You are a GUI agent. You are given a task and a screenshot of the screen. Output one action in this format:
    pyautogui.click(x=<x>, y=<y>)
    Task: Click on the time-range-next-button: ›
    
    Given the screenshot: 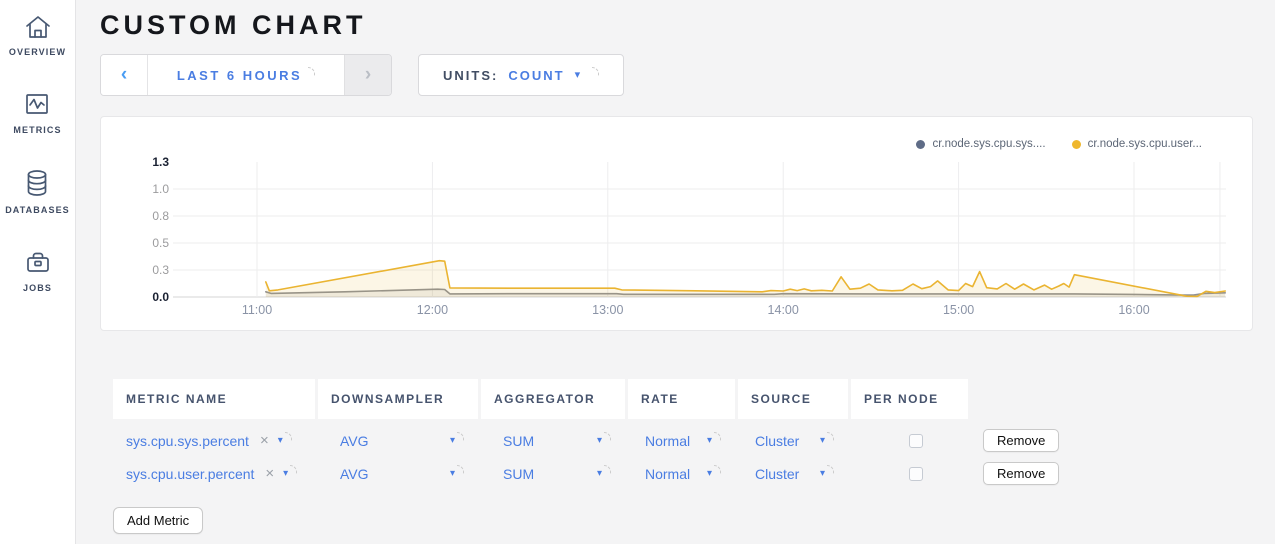 What is the action you would take?
    pyautogui.click(x=367, y=75)
    